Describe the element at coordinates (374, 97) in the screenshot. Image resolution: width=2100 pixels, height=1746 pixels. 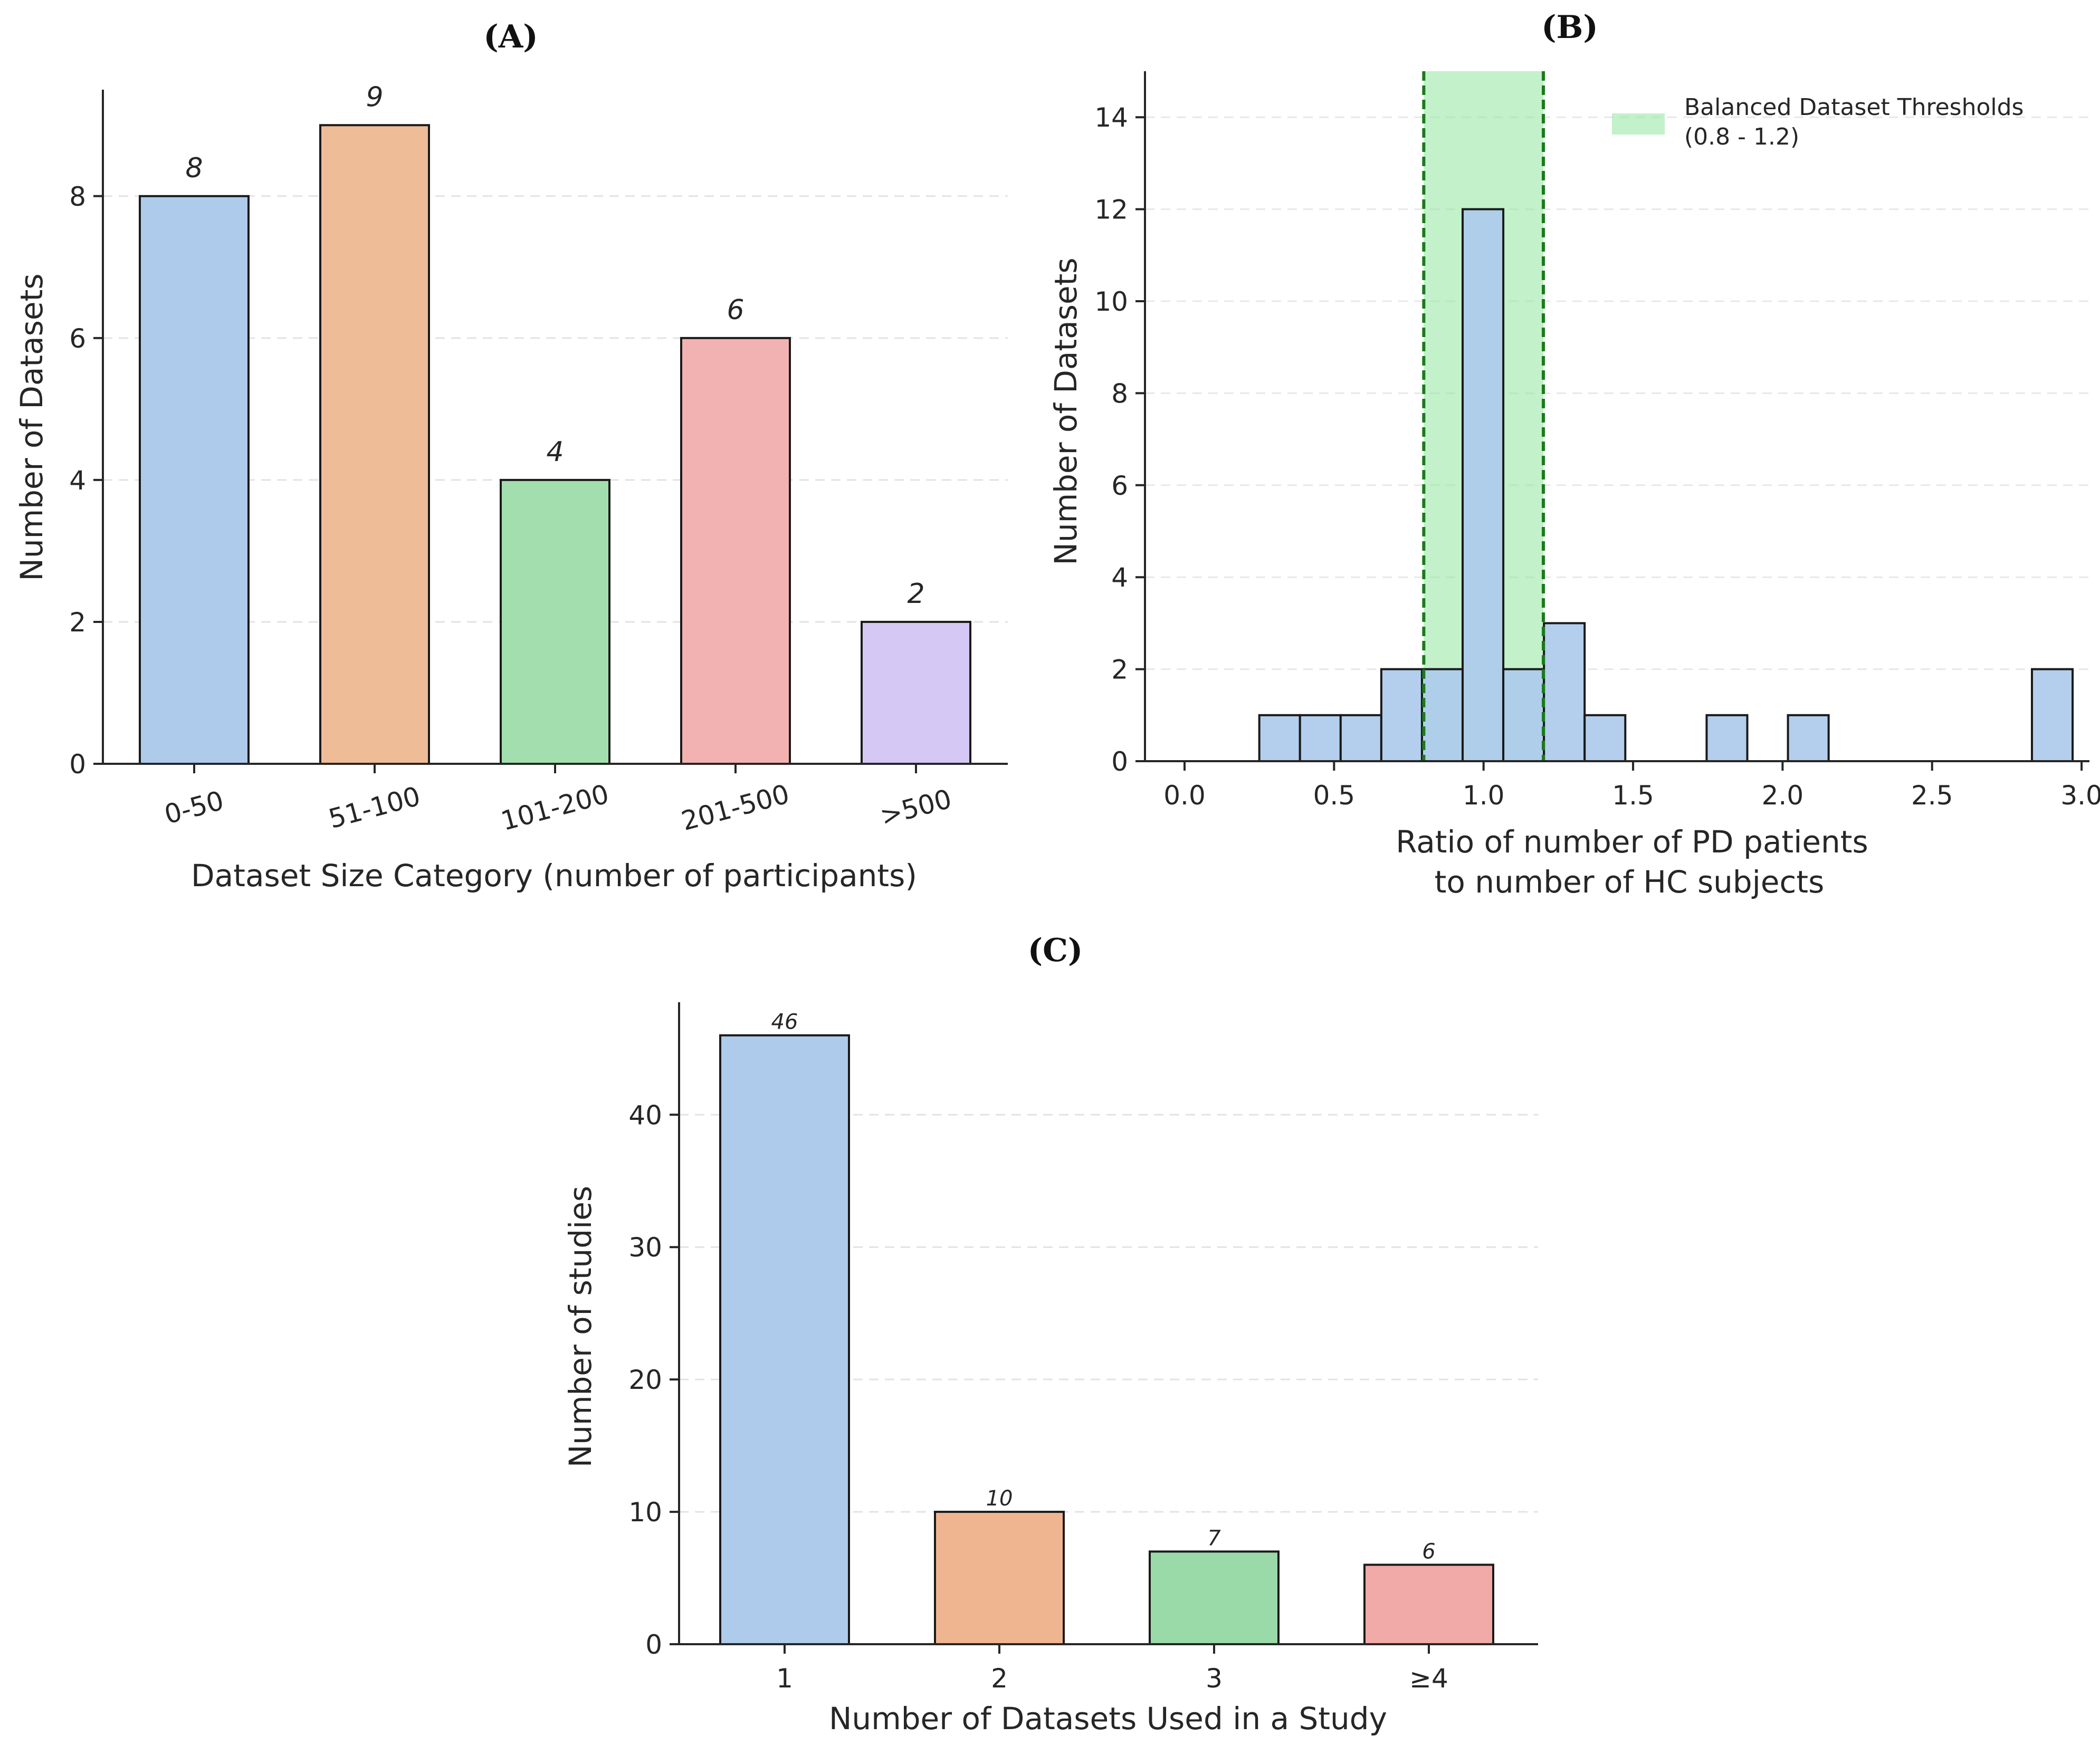
I see `panel-a-data-label: 9` at that location.